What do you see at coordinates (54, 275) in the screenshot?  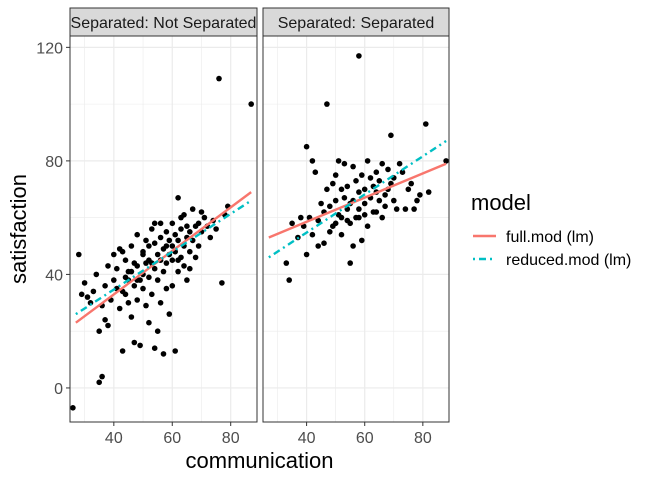 I see `y-tick-label: 40` at bounding box center [54, 275].